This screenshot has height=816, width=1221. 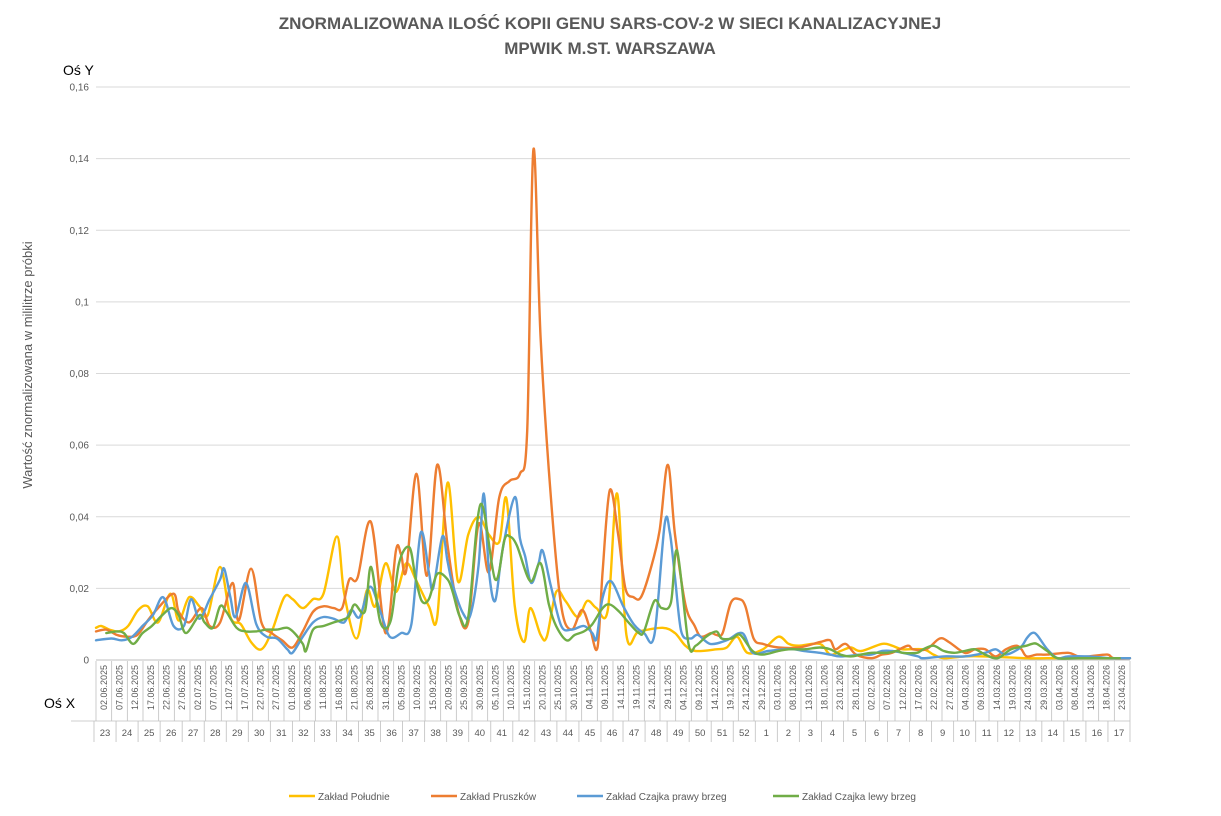 What do you see at coordinates (370, 687) in the screenshot?
I see `x-tick-label: 26.08.2025` at bounding box center [370, 687].